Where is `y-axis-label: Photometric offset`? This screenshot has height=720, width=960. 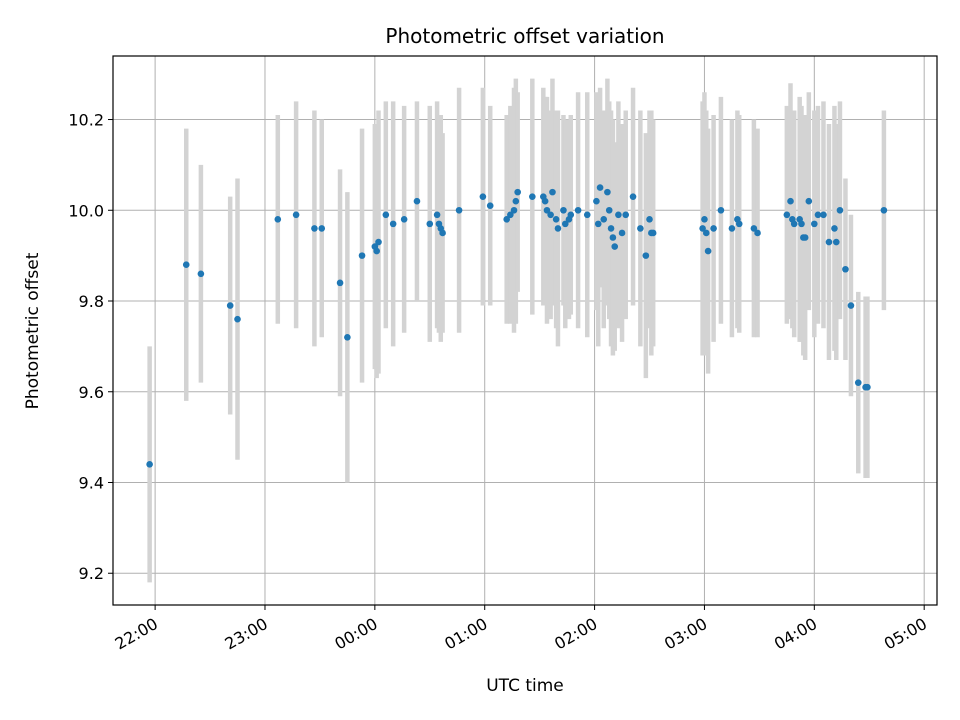 y-axis-label: Photometric offset is located at coordinates (33, 330).